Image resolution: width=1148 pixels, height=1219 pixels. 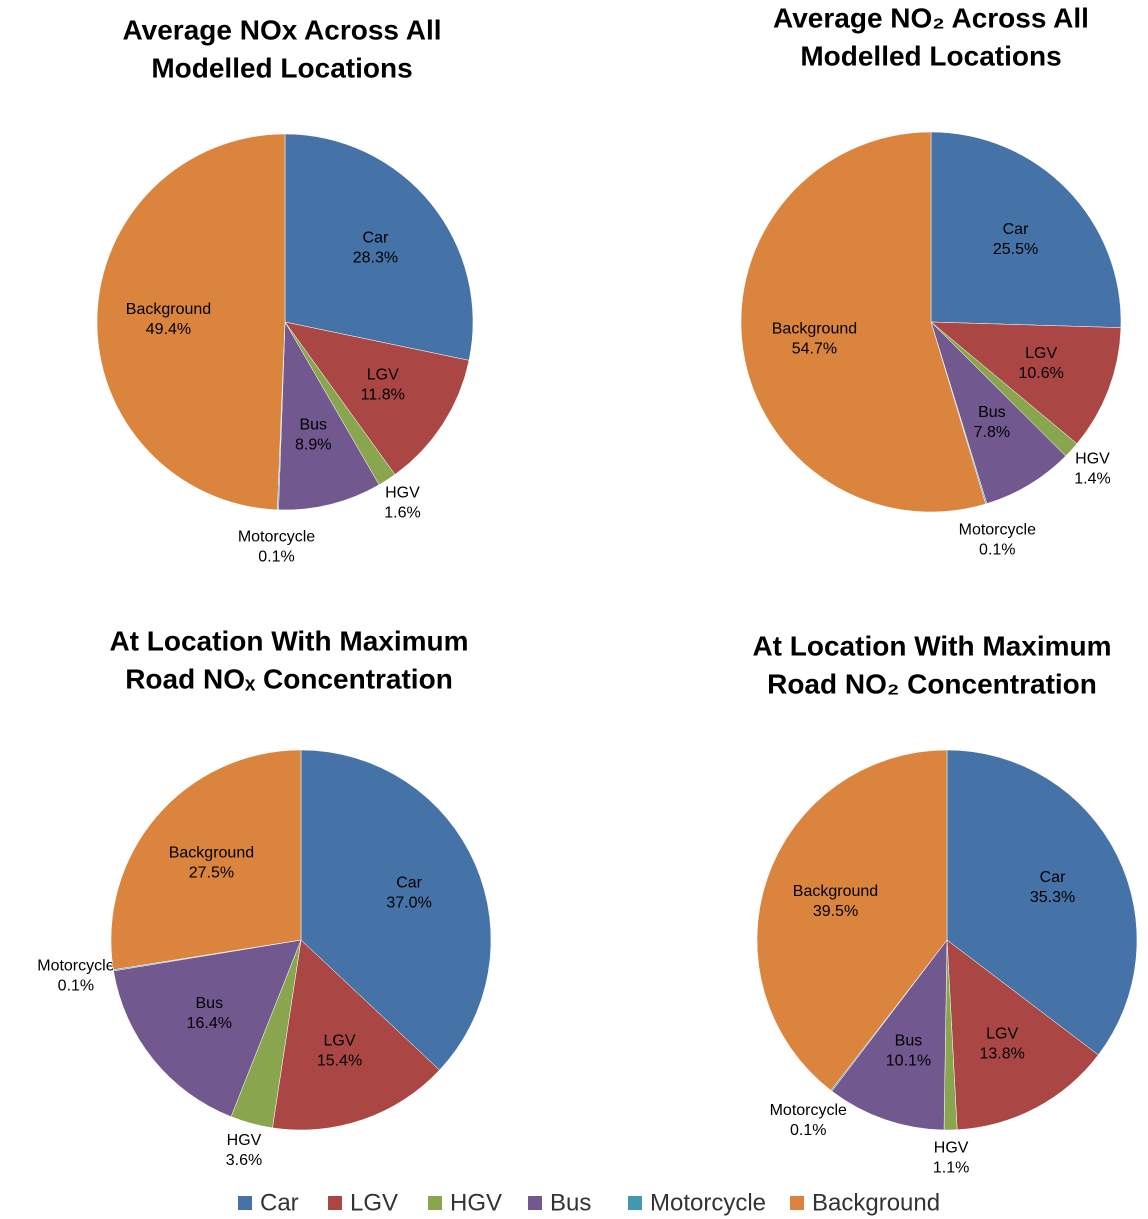 I want to click on legend-label: HGV, so click(x=476, y=1202).